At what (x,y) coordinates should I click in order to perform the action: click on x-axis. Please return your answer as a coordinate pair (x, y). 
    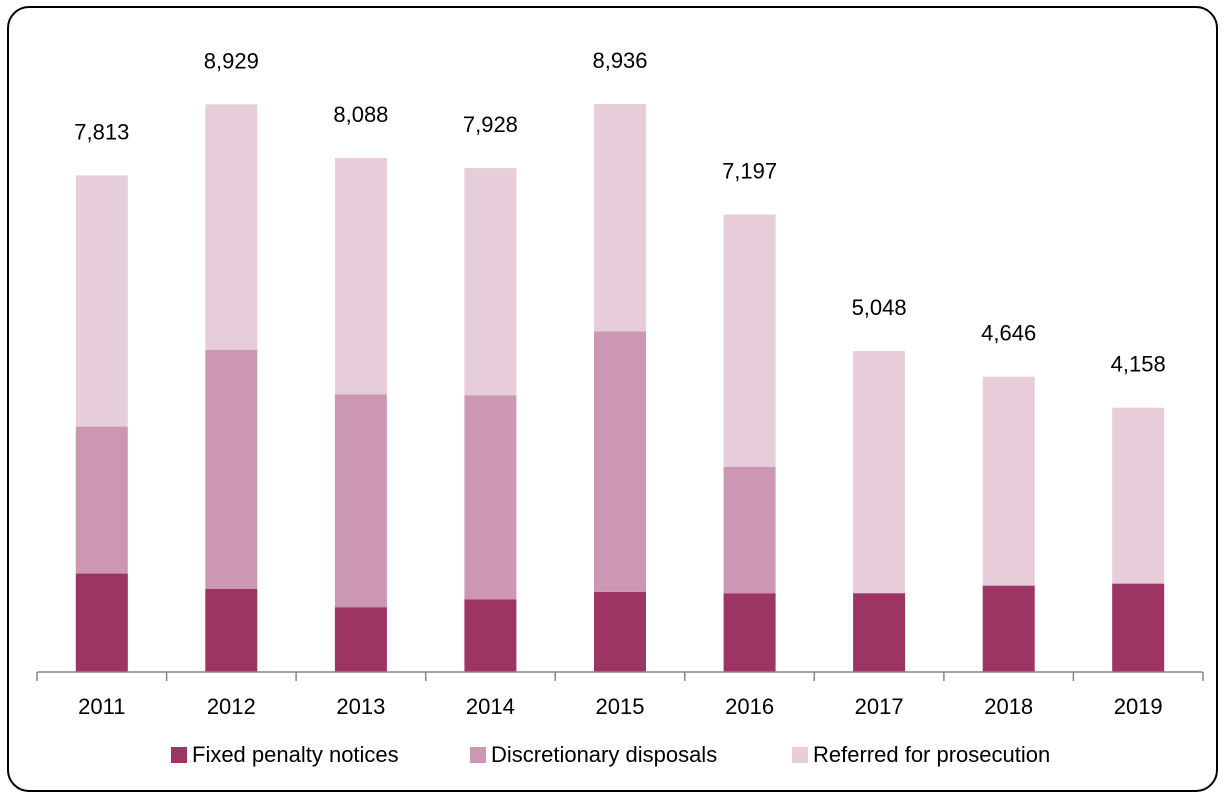
    Looking at the image, I should click on (620, 676).